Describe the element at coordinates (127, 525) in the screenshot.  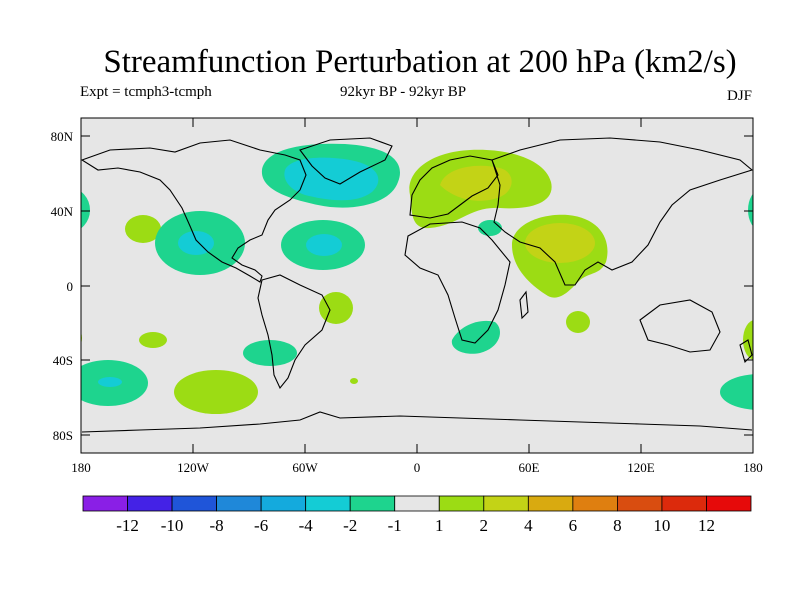
I see `colorbar-label: -12` at that location.